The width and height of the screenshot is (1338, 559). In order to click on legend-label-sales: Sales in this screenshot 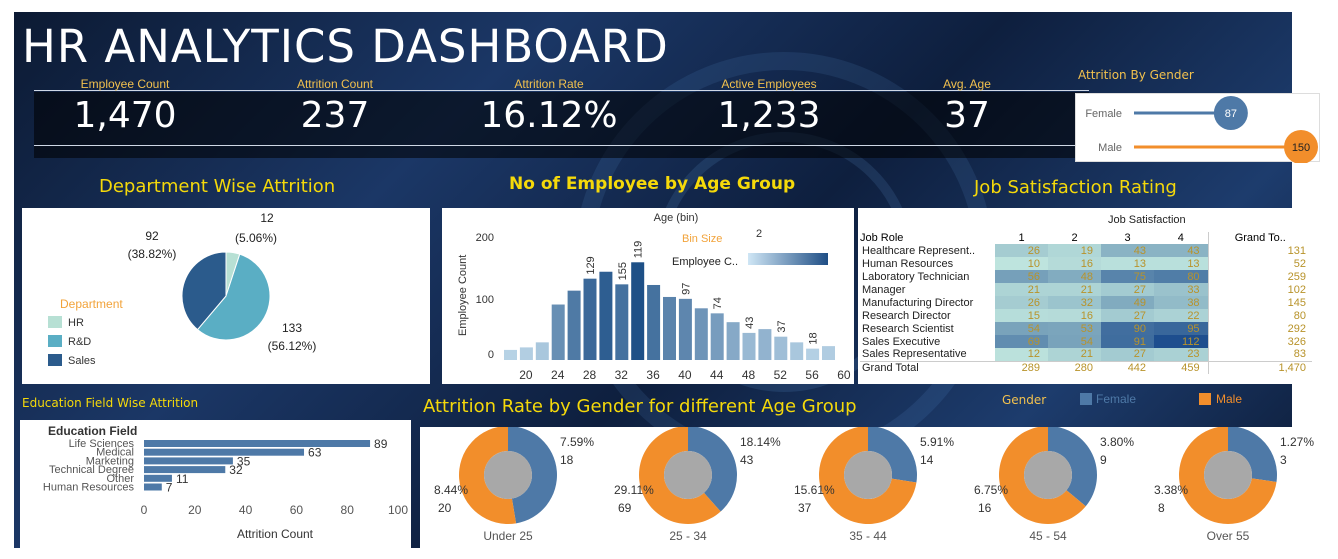, I will do `click(82, 361)`.